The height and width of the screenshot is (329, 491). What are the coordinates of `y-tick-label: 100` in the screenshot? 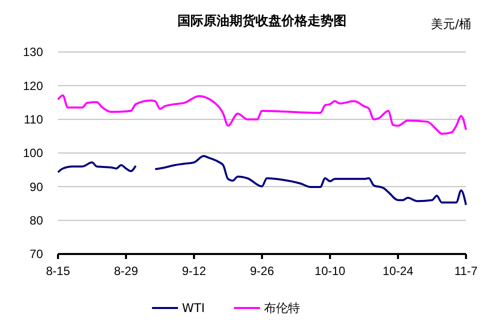 It's located at (33, 153).